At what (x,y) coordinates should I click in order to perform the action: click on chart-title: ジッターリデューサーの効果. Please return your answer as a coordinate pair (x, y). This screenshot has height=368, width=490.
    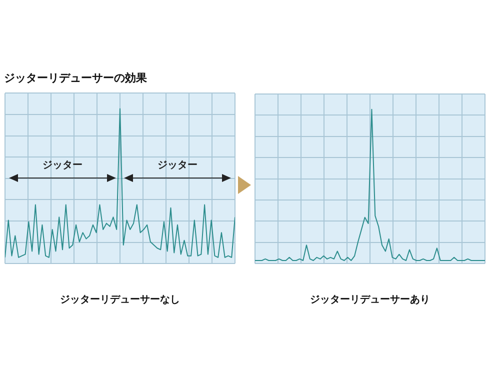
    Looking at the image, I should click on (76, 77).